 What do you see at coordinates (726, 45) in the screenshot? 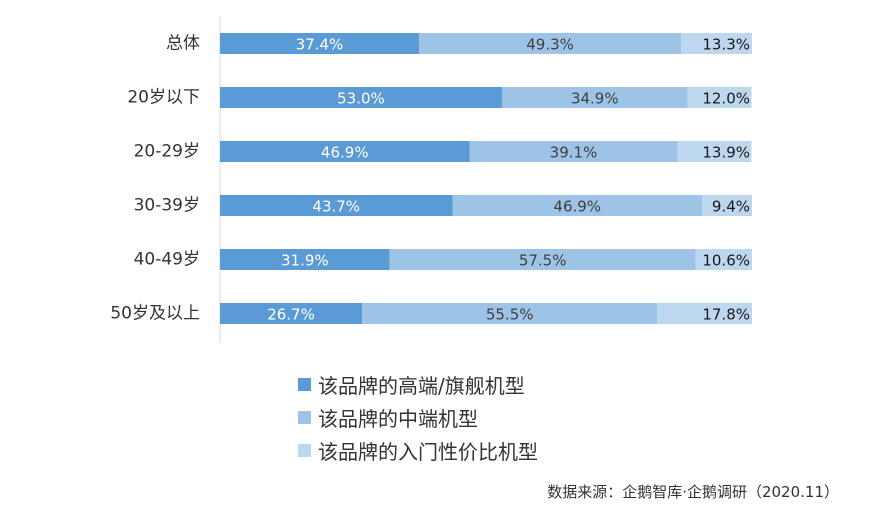
I see `data-label-entry-level: 13.3%` at bounding box center [726, 45].